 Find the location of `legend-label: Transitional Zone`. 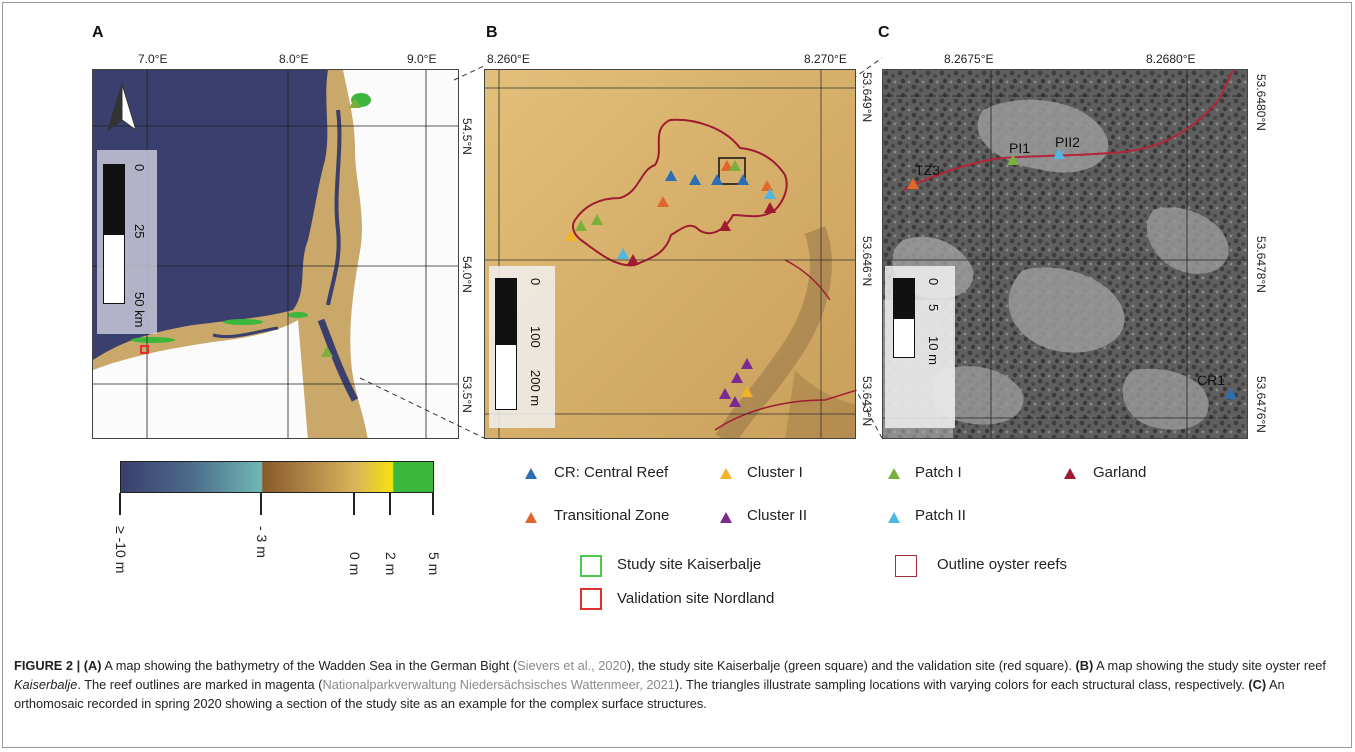

legend-label: Transitional Zone is located at coordinates (612, 515).